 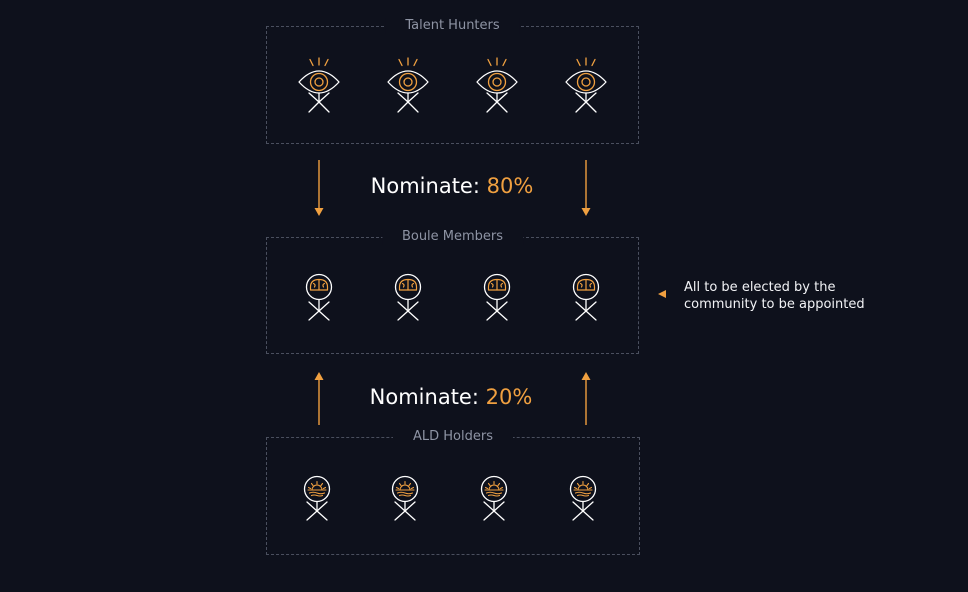 What do you see at coordinates (453, 492) in the screenshot?
I see `ald-holders-group: ALD Holders` at bounding box center [453, 492].